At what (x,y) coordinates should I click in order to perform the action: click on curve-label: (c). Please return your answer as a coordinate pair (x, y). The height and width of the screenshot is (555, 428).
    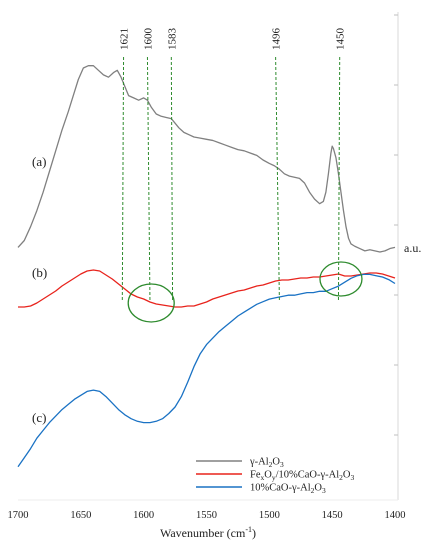
    Looking at the image, I should click on (39, 417).